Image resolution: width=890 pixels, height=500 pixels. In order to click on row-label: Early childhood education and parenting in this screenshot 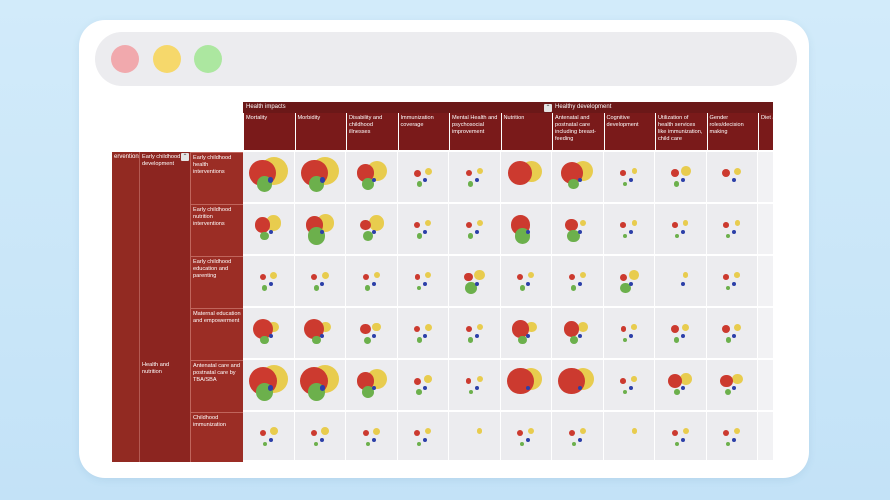, I will do `click(216, 282)`.